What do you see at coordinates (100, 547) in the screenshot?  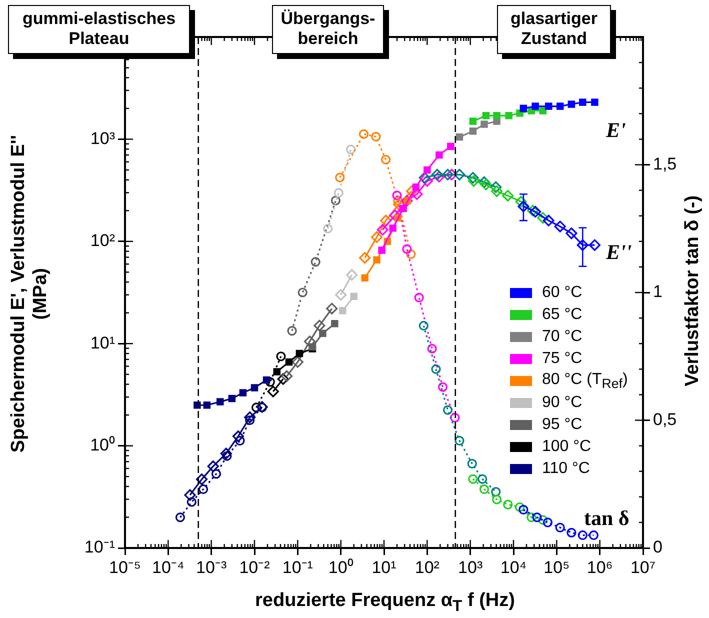 I see `y-tick-label: 10⁻¹` at bounding box center [100, 547].